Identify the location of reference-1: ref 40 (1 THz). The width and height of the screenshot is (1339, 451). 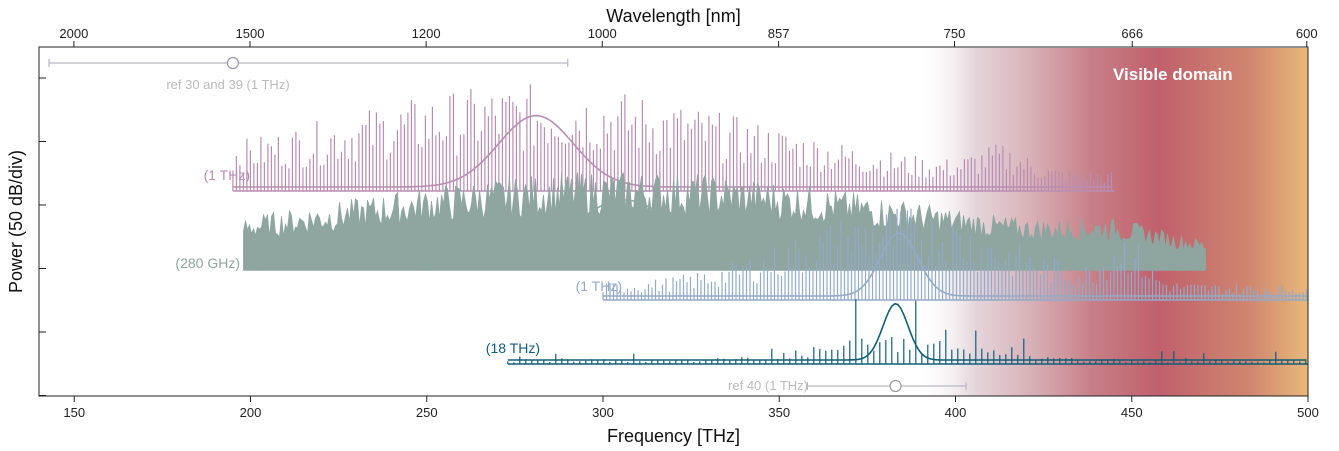
(847, 385).